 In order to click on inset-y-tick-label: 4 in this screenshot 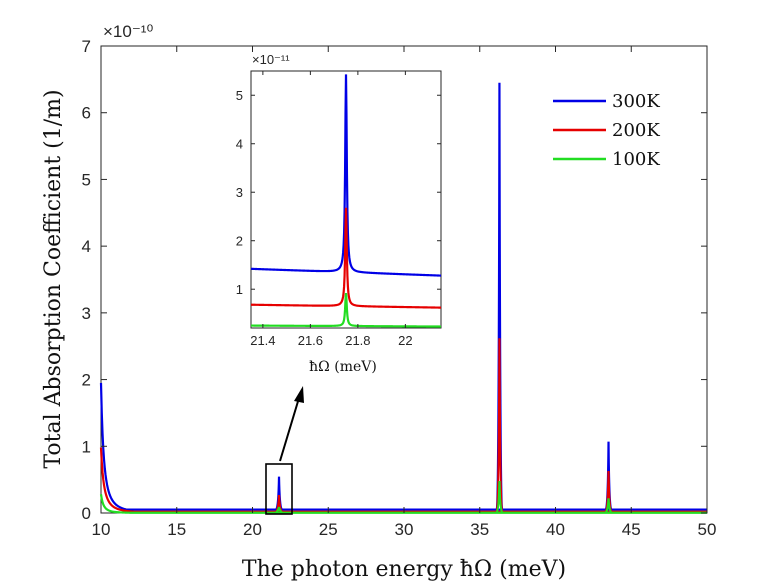, I will do `click(239, 144)`.